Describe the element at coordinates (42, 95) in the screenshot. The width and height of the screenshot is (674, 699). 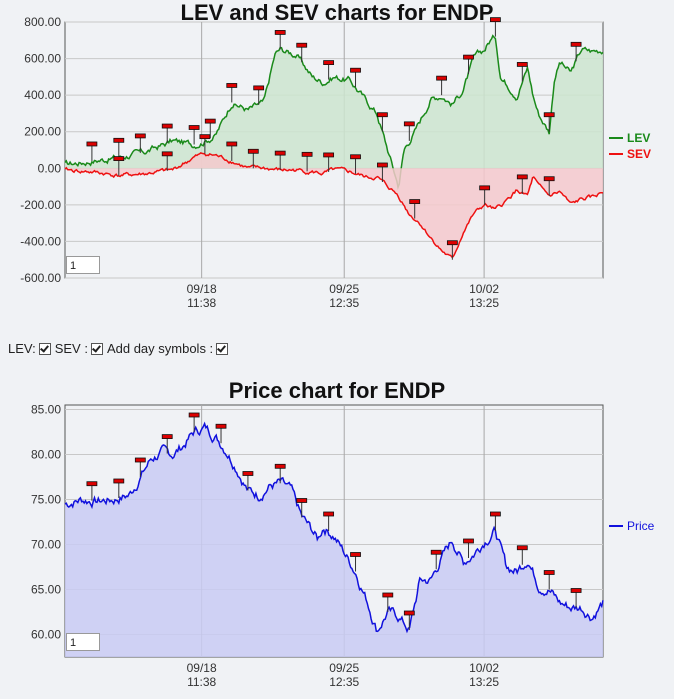
I see `y-tick-label: 400.00` at that location.